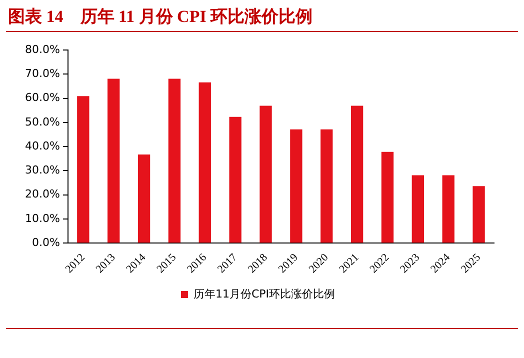  Describe the element at coordinates (46, 242) in the screenshot. I see `y-tick-label: 0.0%` at that location.